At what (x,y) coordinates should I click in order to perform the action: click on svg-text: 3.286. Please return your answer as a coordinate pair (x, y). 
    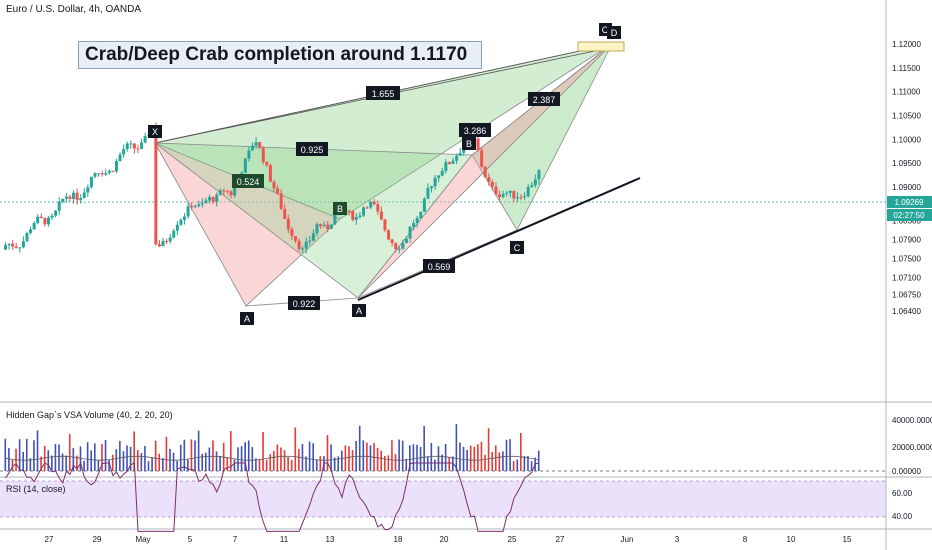
    Looking at the image, I should click on (475, 131).